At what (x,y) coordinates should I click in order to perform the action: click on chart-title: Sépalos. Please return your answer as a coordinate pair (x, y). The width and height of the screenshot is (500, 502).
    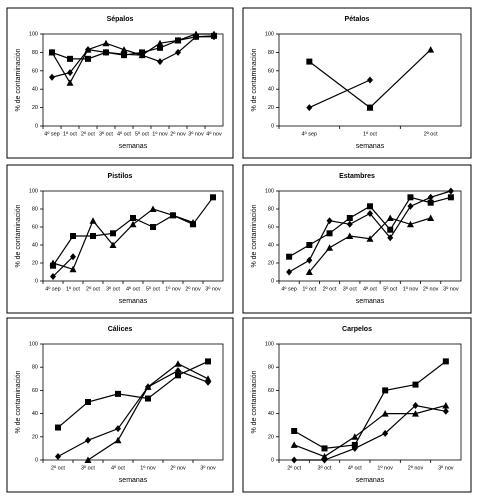
    Looking at the image, I should click on (120, 19).